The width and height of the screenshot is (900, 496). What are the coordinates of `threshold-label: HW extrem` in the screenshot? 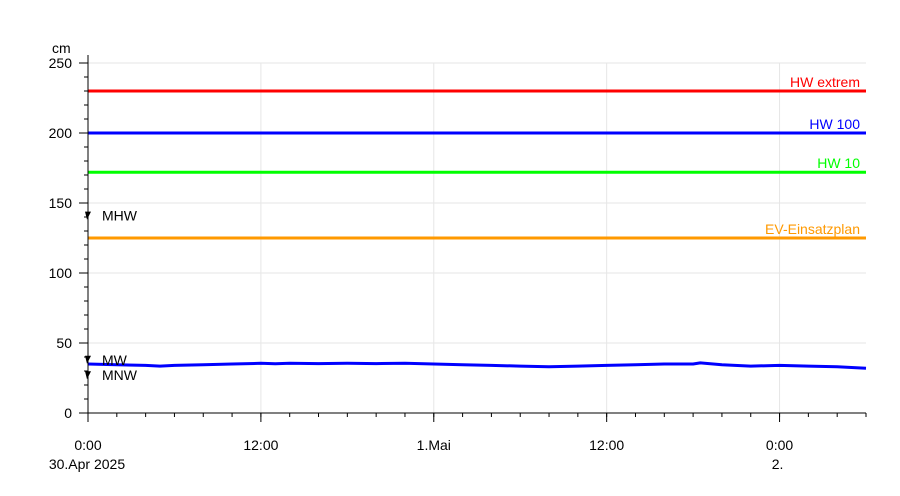 It's located at (825, 82).